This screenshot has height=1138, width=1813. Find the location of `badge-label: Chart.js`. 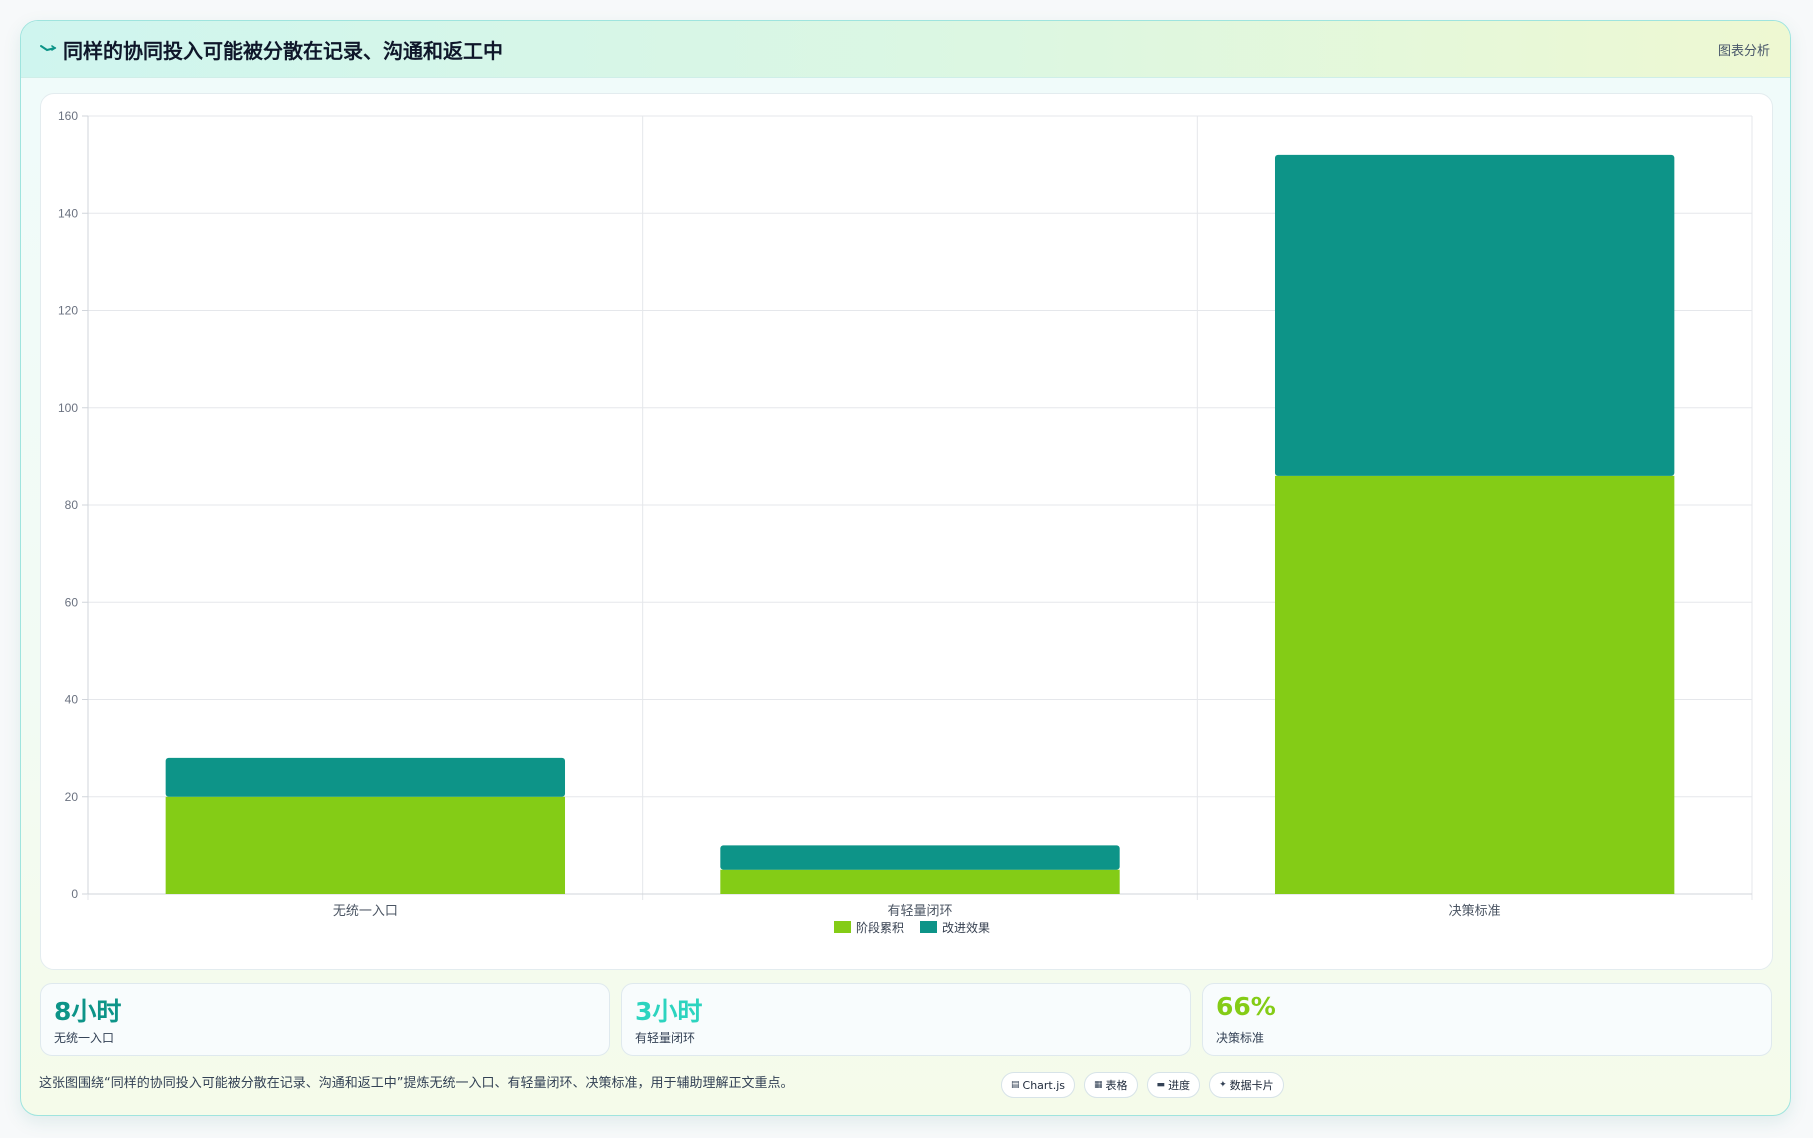

badge-label: Chart.js is located at coordinates (1044, 1085).